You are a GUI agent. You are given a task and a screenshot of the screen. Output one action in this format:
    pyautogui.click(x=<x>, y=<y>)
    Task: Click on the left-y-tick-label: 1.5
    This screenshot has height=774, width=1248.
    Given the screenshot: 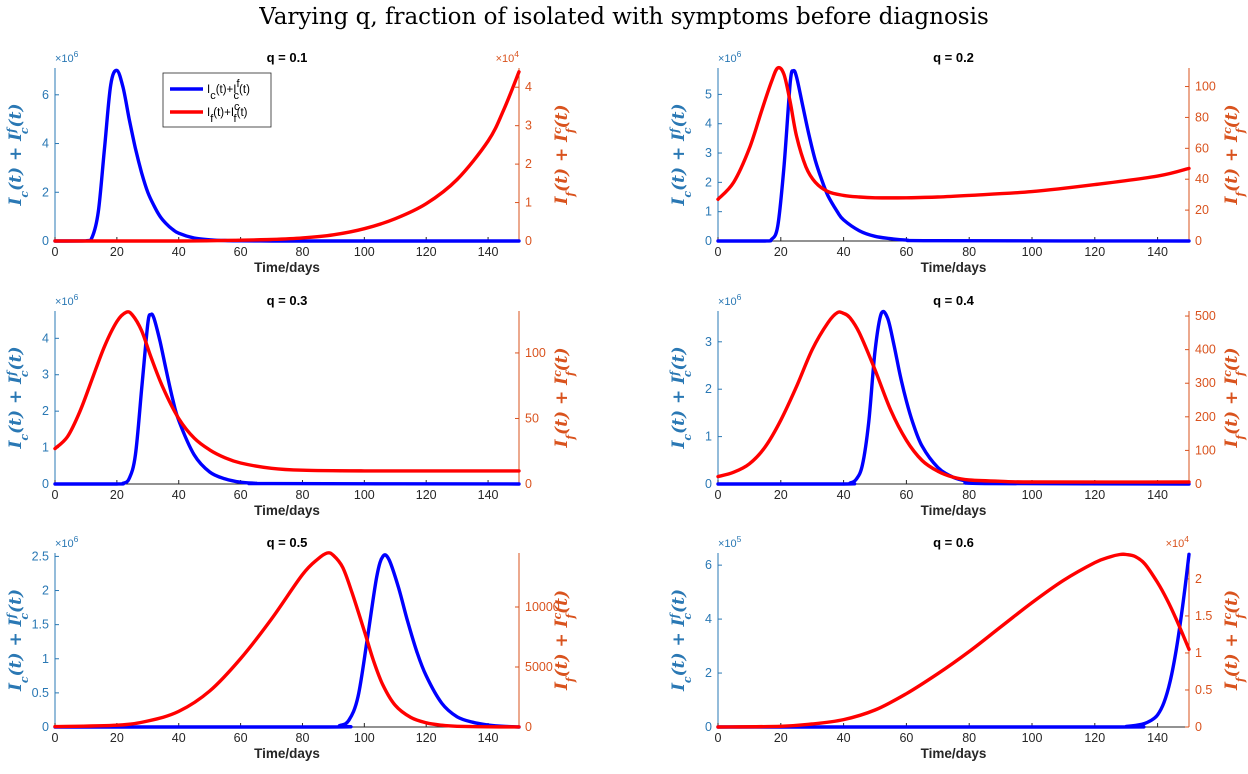 What is the action you would take?
    pyautogui.click(x=40, y=625)
    